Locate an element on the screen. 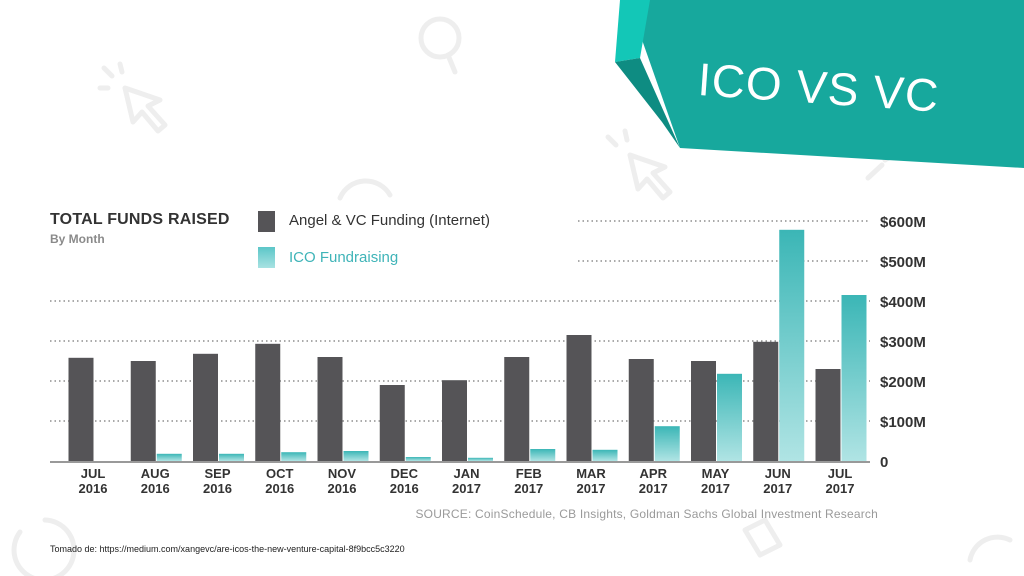 The image size is (1024, 576). y-tick-label: $300M is located at coordinates (903, 342).